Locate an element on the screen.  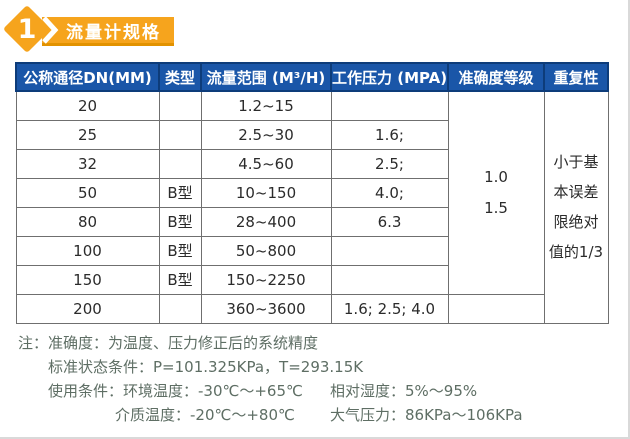
note-standard-condition: 标准状态条件：P=101.325KPa，T=293.15K is located at coordinates (206, 367).